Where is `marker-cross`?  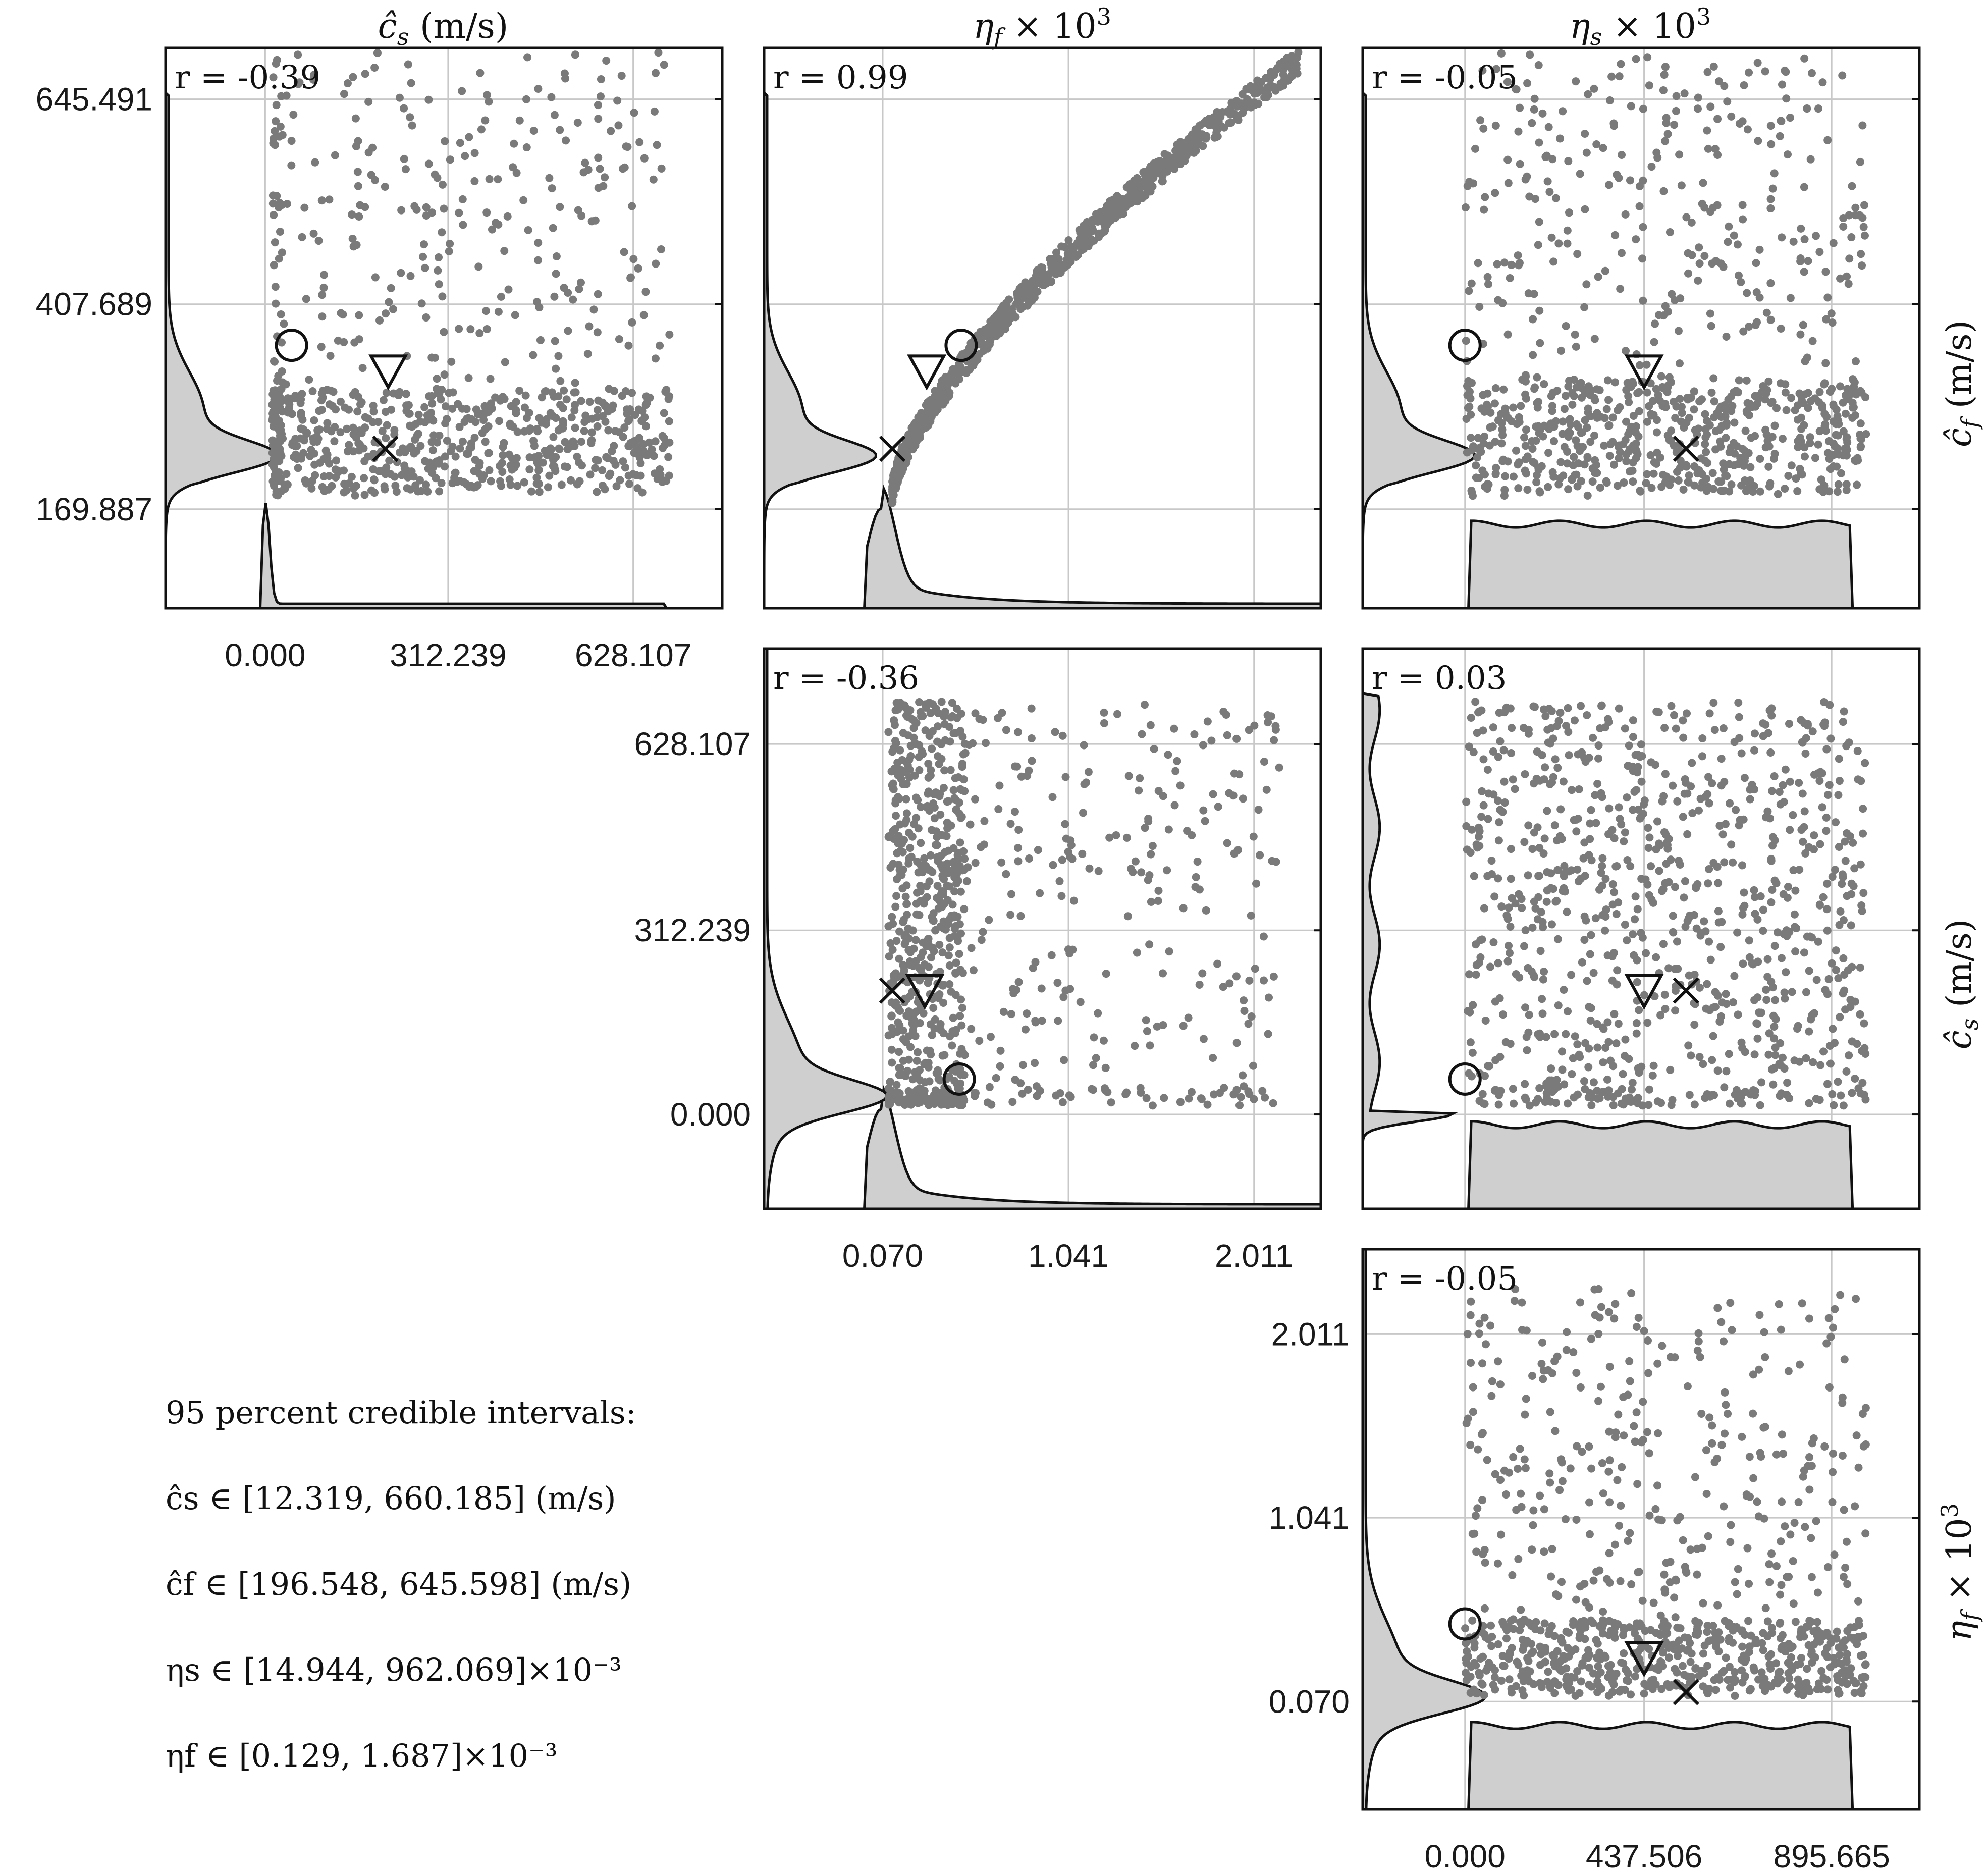
marker-cross is located at coordinates (1686, 449).